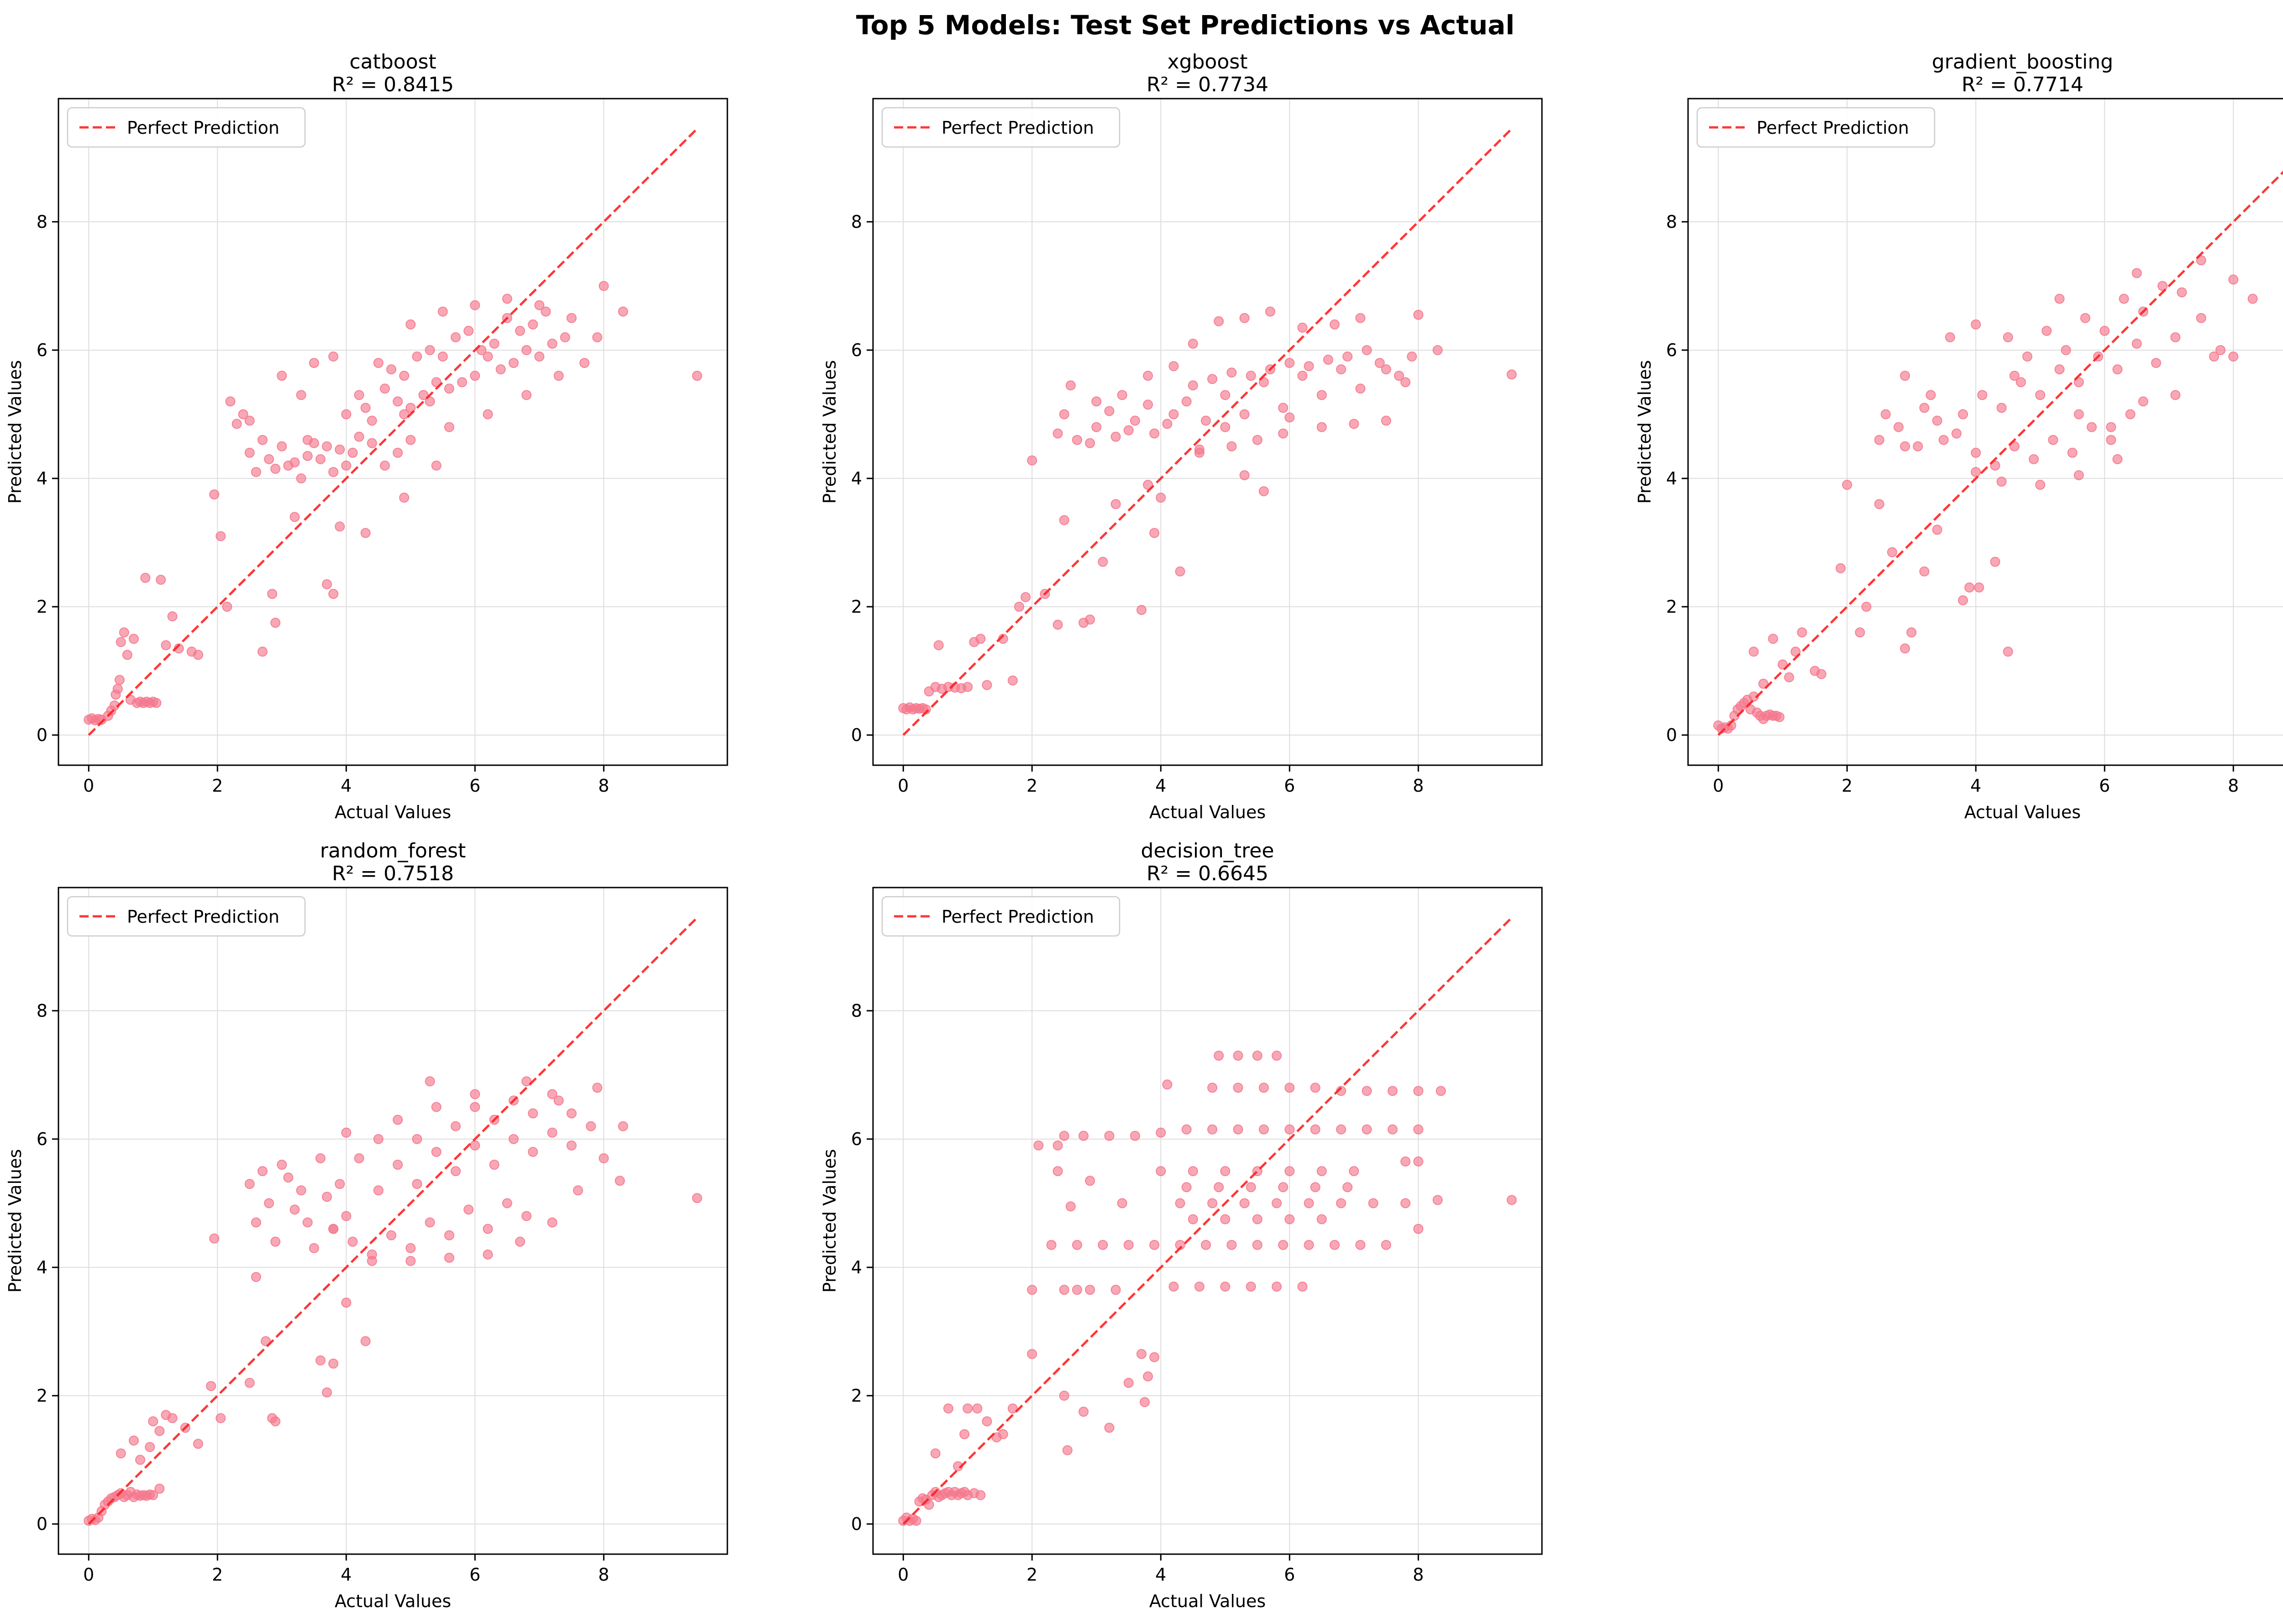 This screenshot has height=1624, width=2283. I want to click on axes-frame, so click(393, 432).